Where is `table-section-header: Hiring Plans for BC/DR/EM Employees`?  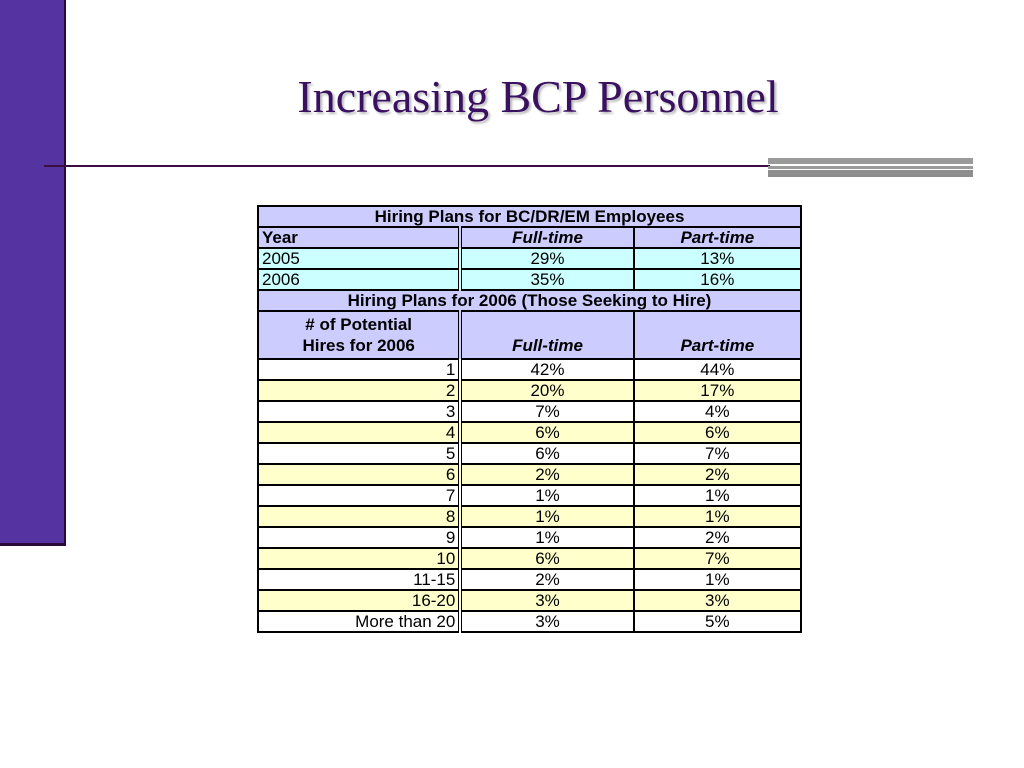
table-section-header: Hiring Plans for BC/DR/EM Employees is located at coordinates (529, 216).